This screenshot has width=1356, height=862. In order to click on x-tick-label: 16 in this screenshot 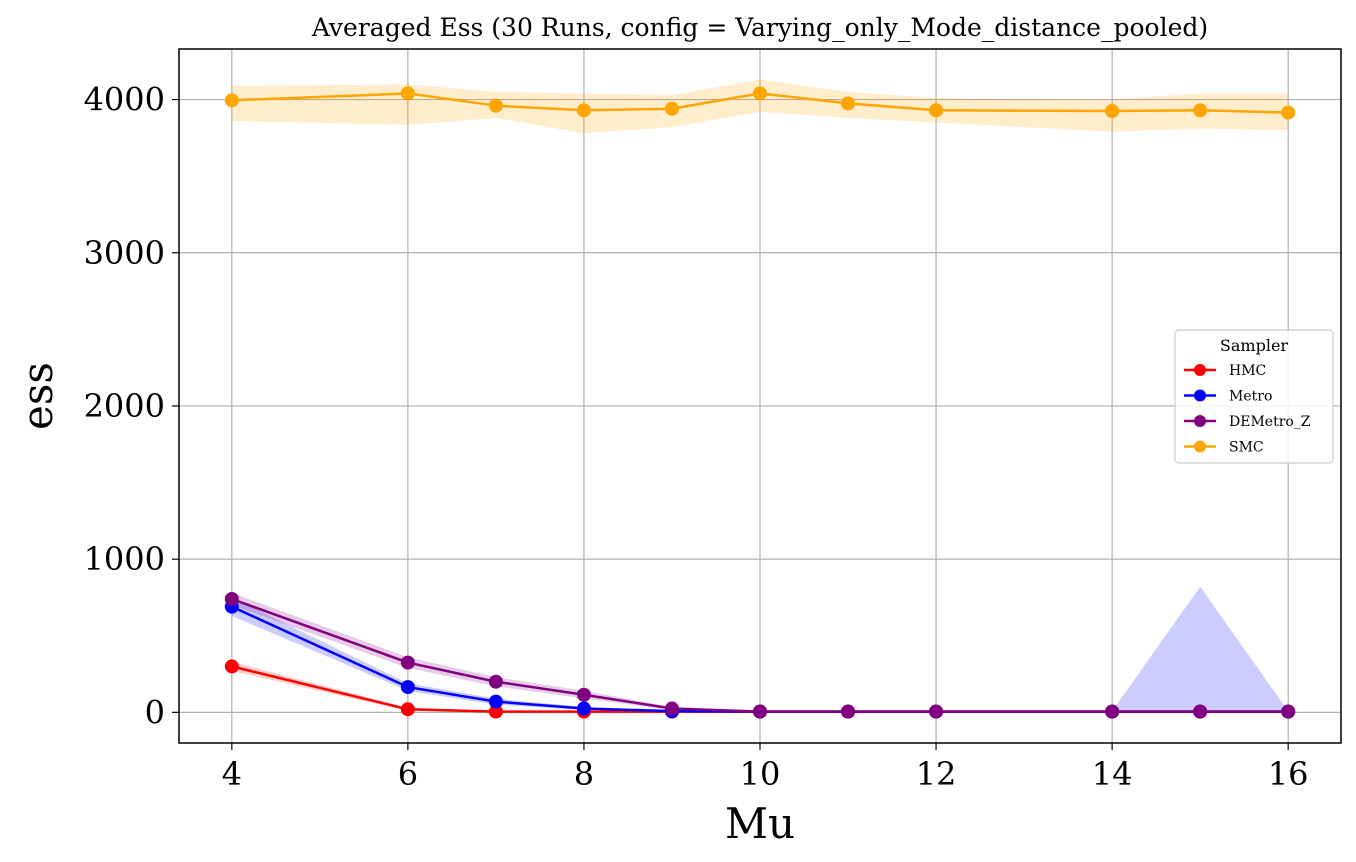, I will do `click(1288, 774)`.